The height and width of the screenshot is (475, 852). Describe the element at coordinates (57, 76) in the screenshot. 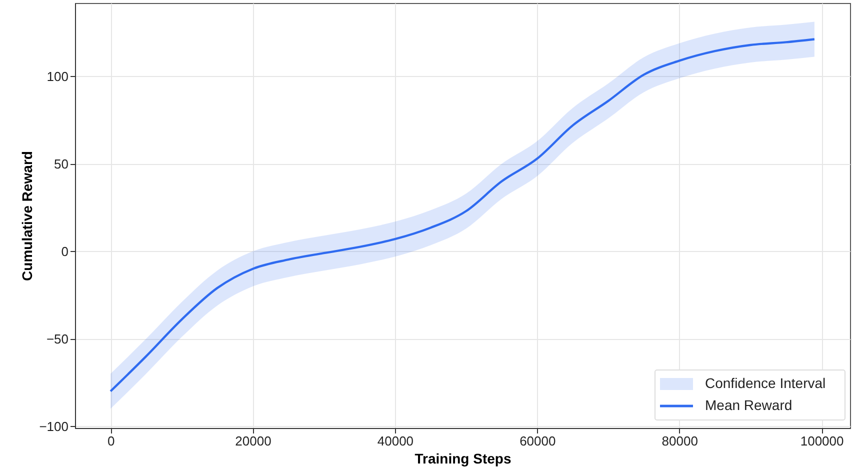

I see `y-tick-label: 100` at that location.